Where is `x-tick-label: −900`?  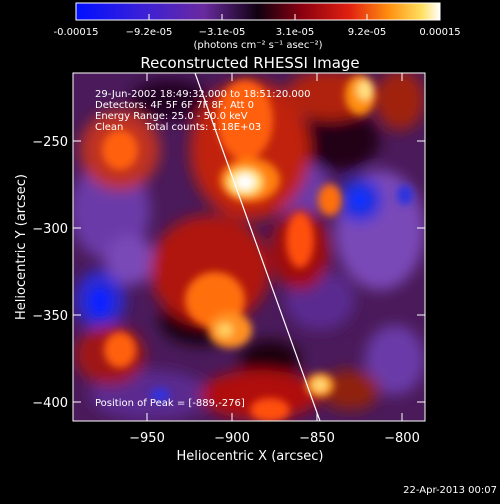 x-tick-label: −900 is located at coordinates (232, 438).